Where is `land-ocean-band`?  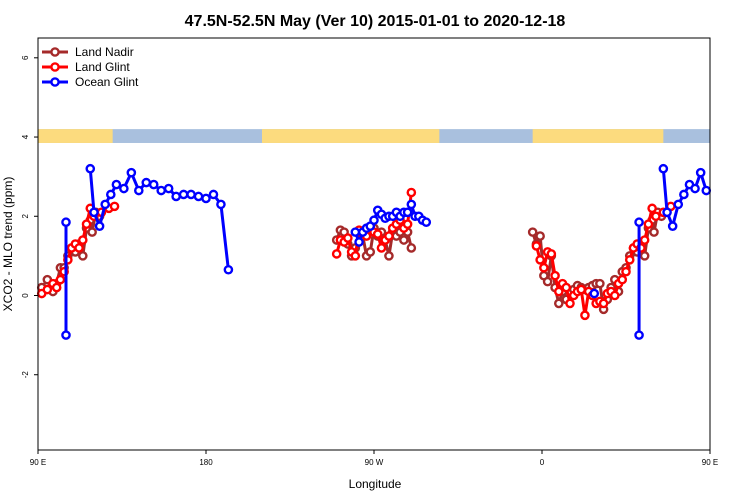
land-ocean-band is located at coordinates (374, 136).